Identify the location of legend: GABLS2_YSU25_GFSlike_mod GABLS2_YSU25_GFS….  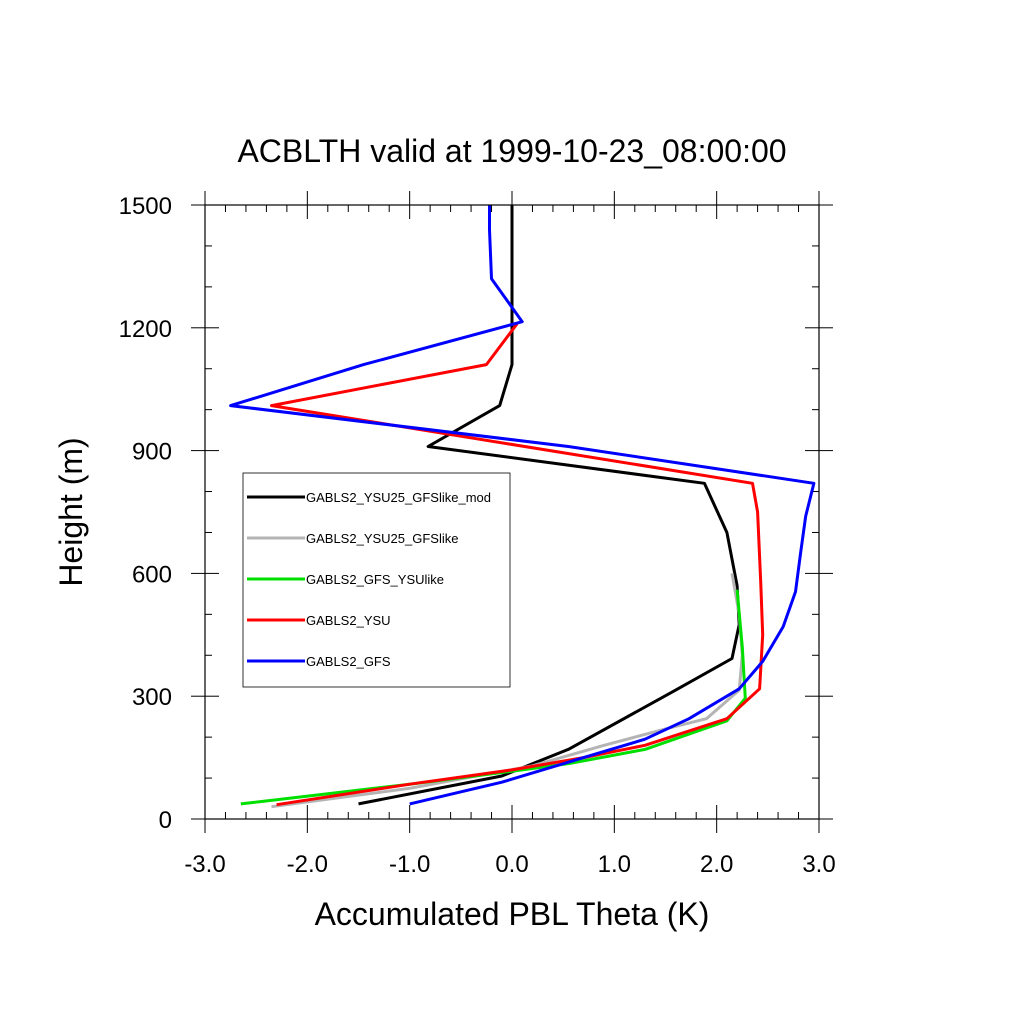
(376, 580).